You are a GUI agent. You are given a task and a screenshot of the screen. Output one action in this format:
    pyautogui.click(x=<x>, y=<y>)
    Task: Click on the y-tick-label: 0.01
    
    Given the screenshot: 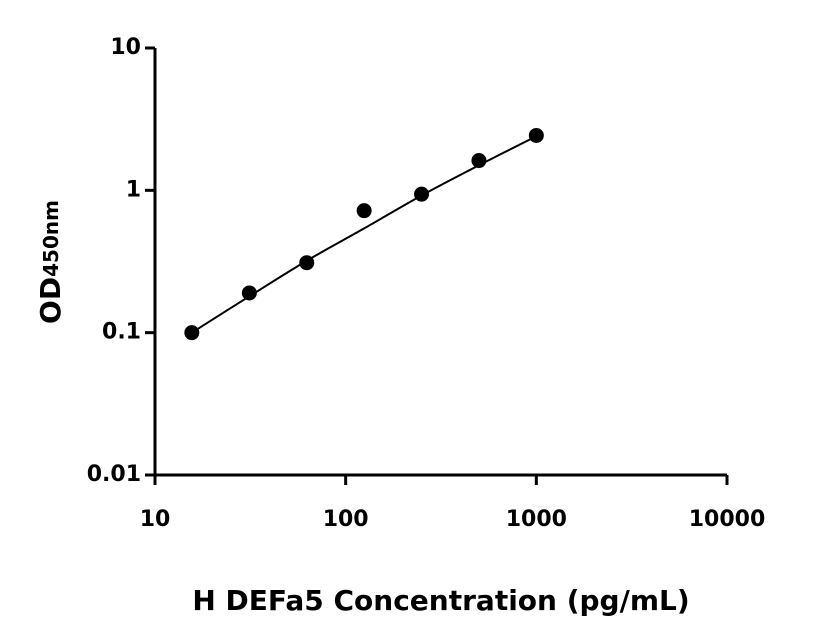 What is the action you would take?
    pyautogui.click(x=114, y=474)
    